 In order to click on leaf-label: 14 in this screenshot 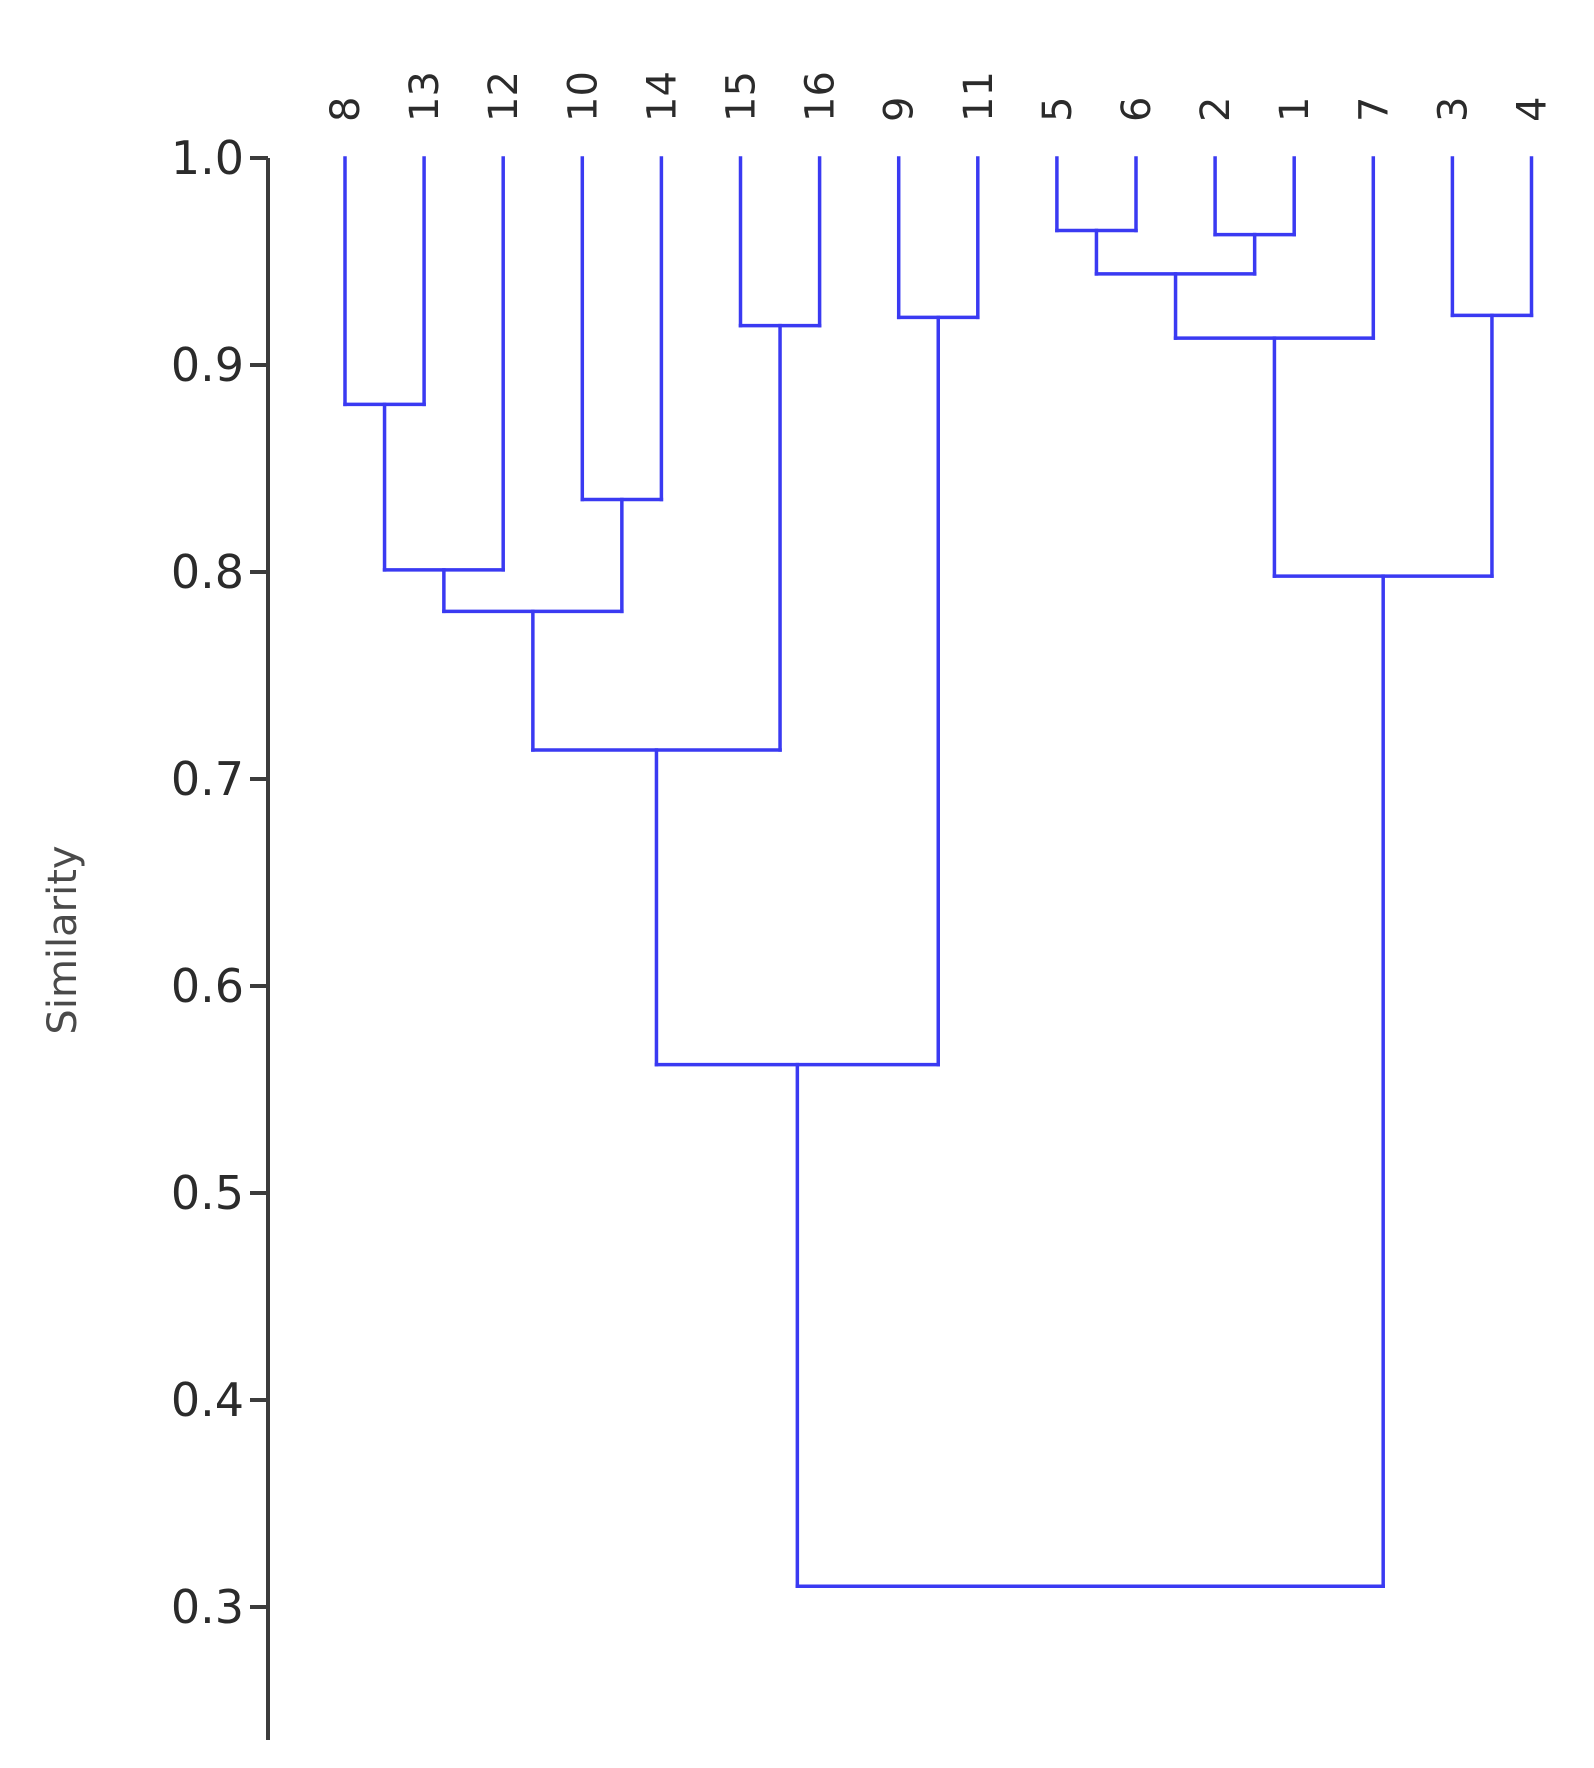, I will do `click(662, 96)`.